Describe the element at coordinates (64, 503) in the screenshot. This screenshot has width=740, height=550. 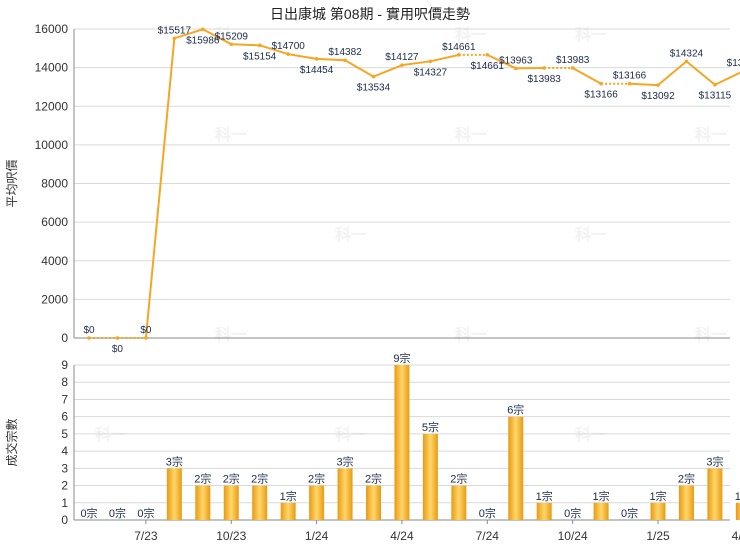
I see `bar-y-tick-label: 1` at that location.